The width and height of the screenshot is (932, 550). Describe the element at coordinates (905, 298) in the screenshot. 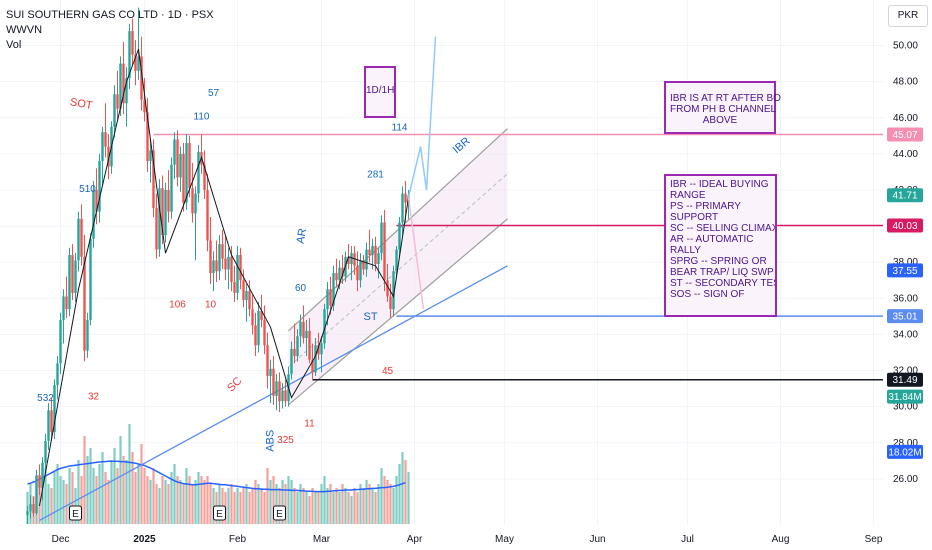

I see `y-tick-label: 36.00` at that location.